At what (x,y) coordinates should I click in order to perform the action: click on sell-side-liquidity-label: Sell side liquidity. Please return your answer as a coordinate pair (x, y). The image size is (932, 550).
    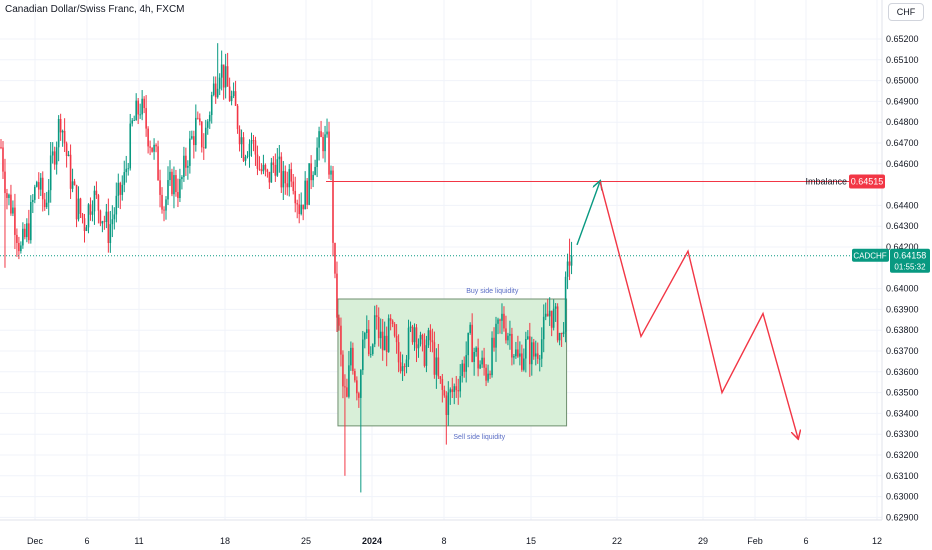
    Looking at the image, I should click on (479, 437).